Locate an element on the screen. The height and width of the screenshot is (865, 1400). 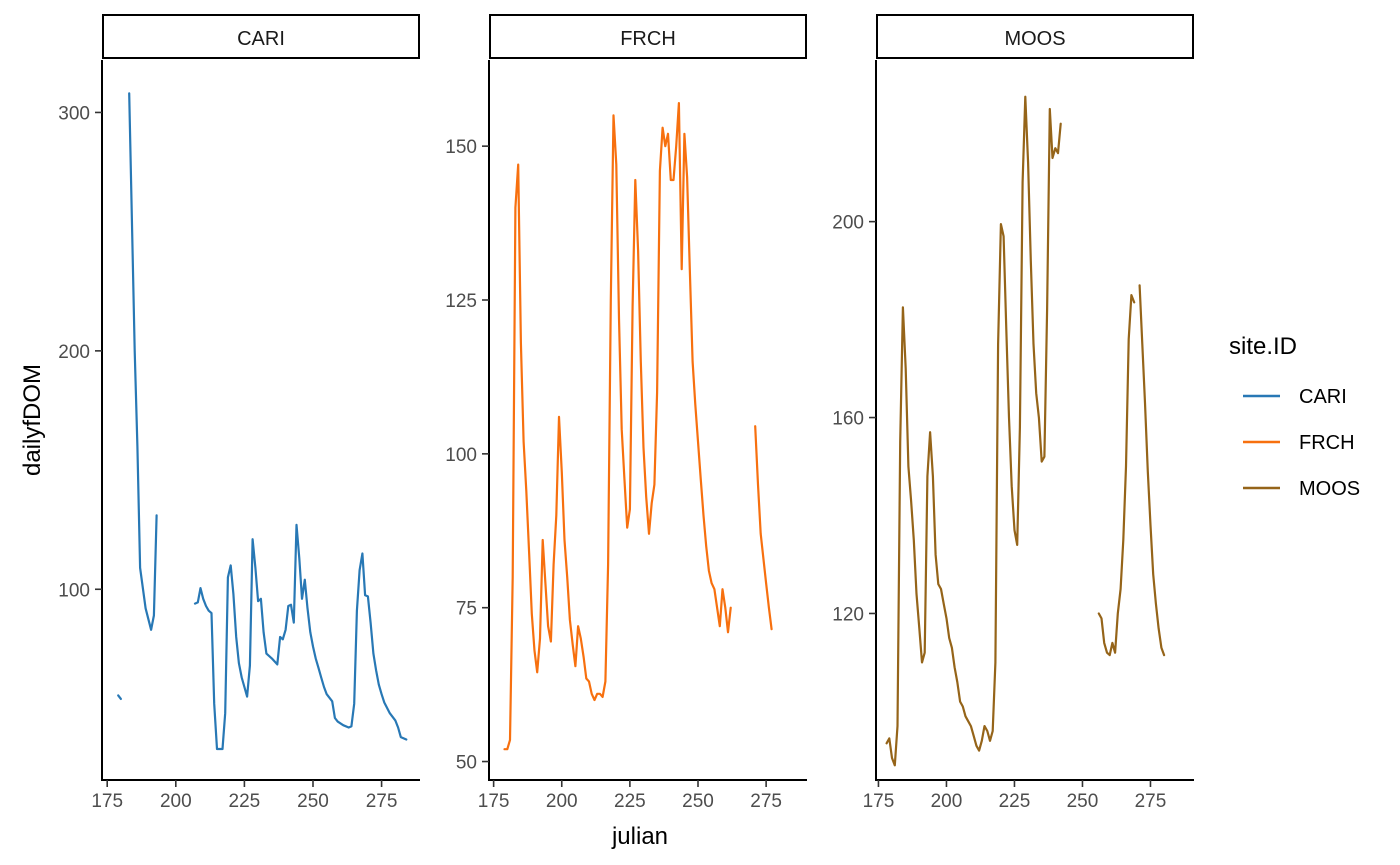
legend-label: MOOS is located at coordinates (1329, 489).